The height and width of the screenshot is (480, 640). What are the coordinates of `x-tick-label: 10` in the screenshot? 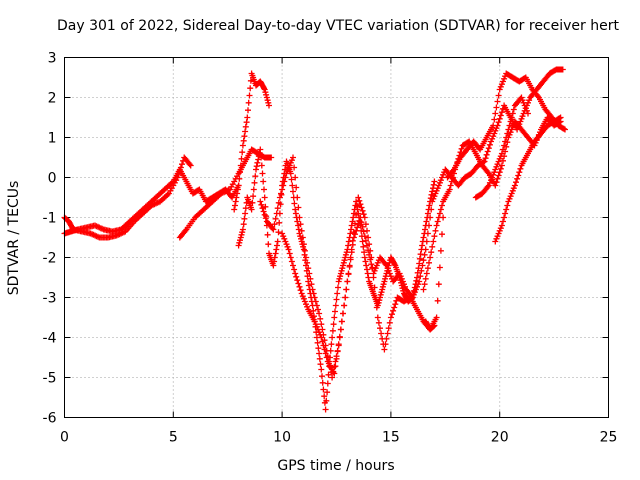 It's located at (282, 438).